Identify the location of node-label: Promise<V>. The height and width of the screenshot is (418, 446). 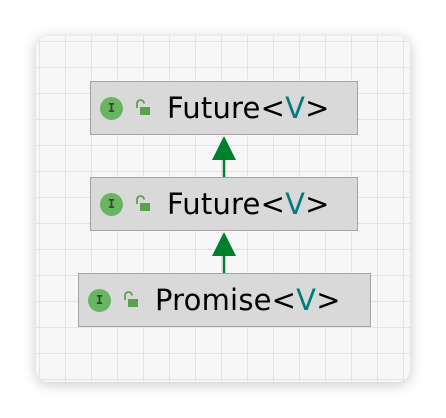
(248, 300).